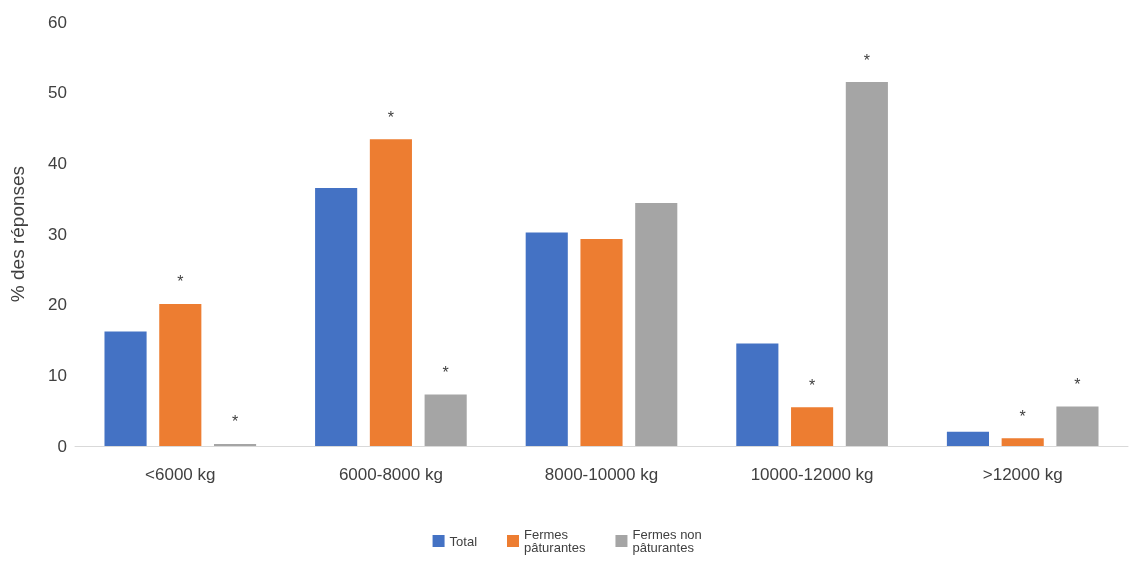 This screenshot has height=561, width=1138. I want to click on x-tick-label: 6000-8000 kg, so click(390, 474).